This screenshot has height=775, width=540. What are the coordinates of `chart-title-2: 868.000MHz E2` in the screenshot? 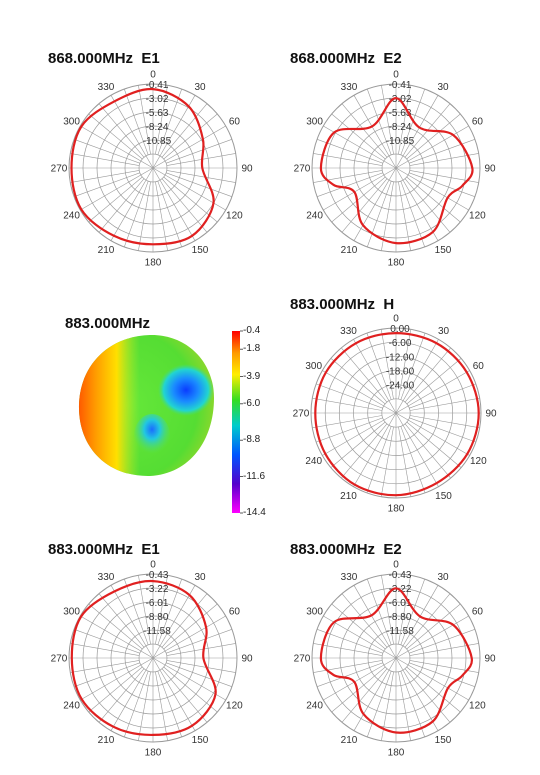 It's located at (346, 58).